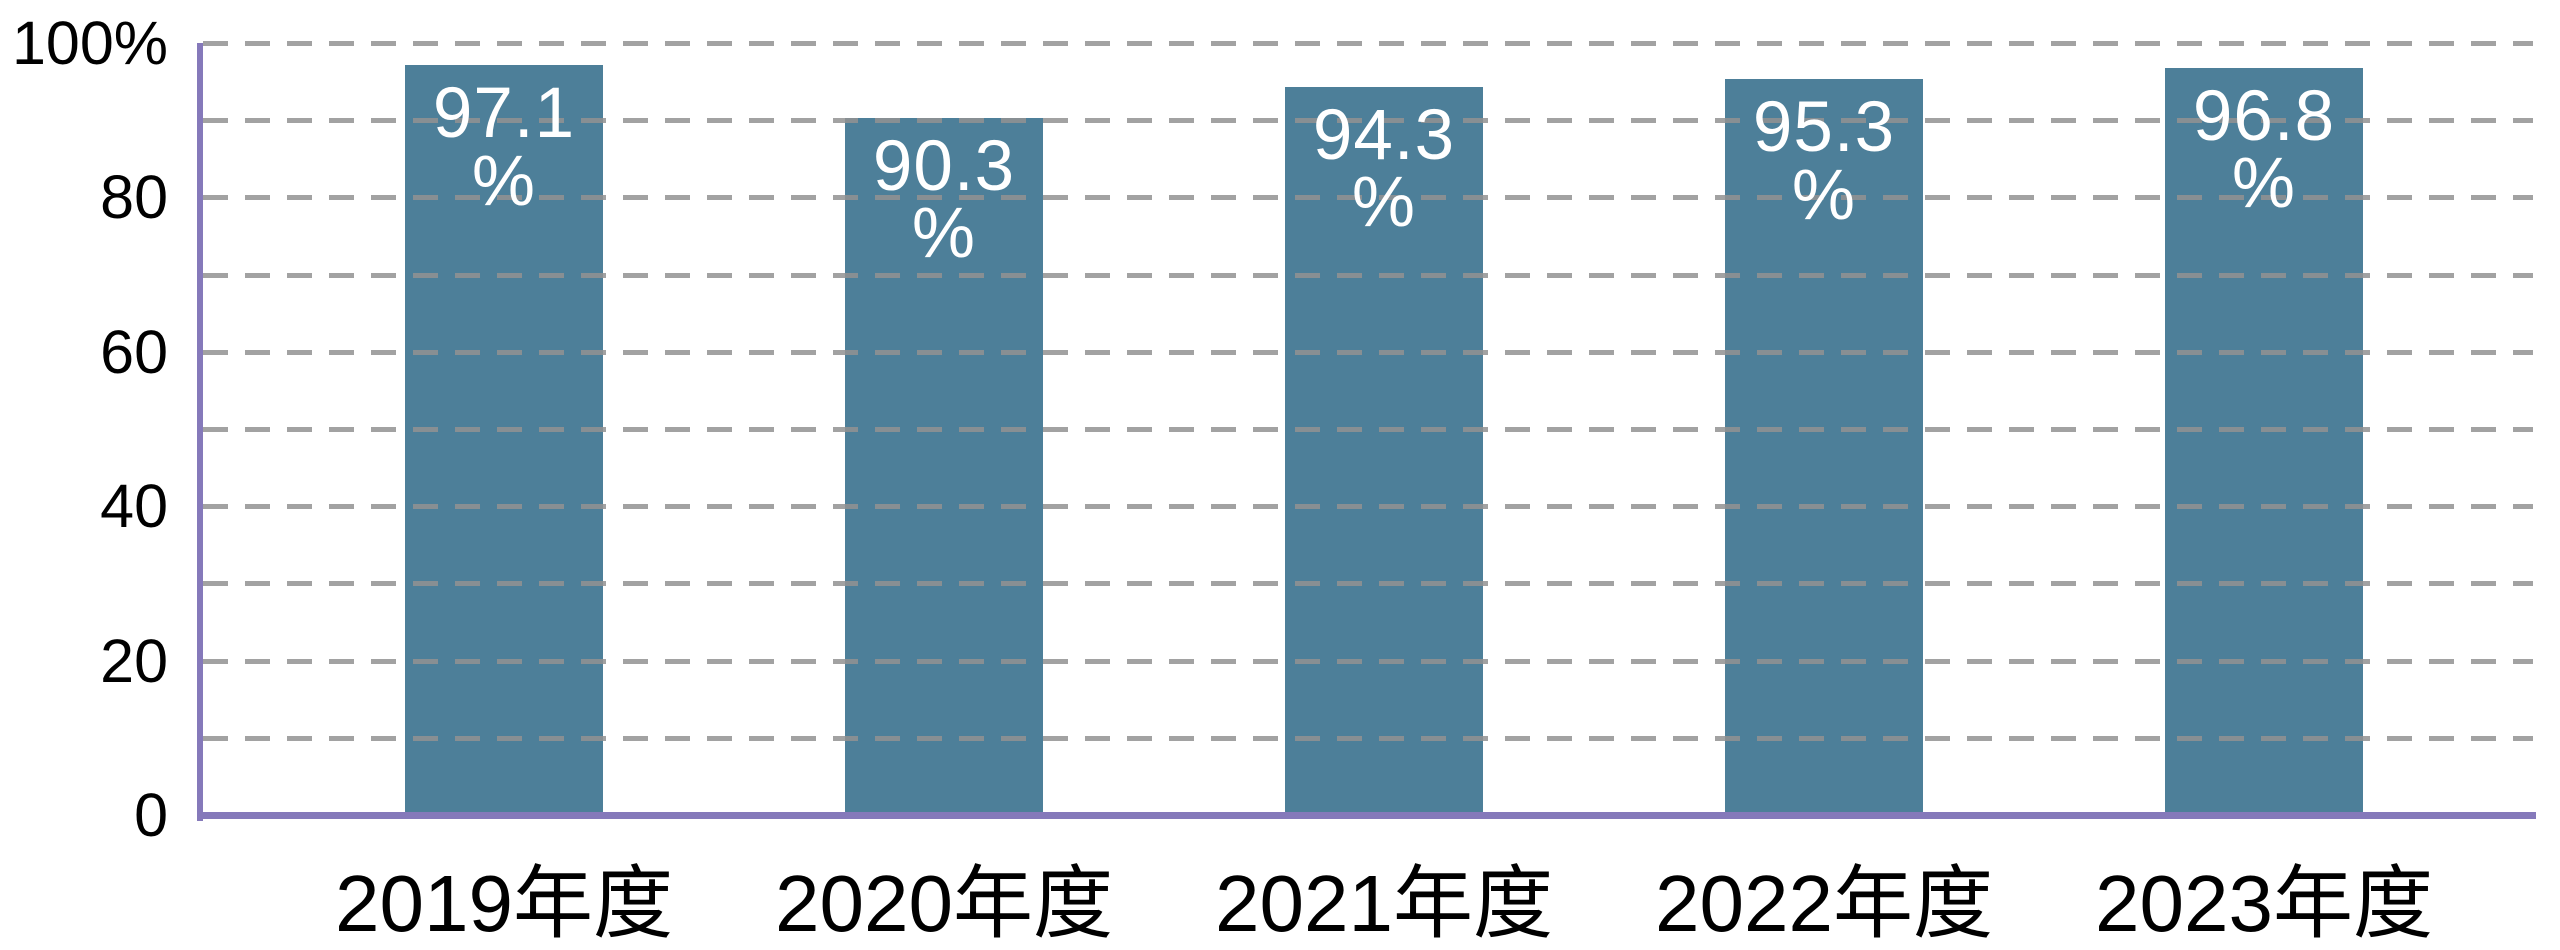 The image size is (2560, 950). Describe the element at coordinates (134, 351) in the screenshot. I see `y-tick-label: 60` at that location.